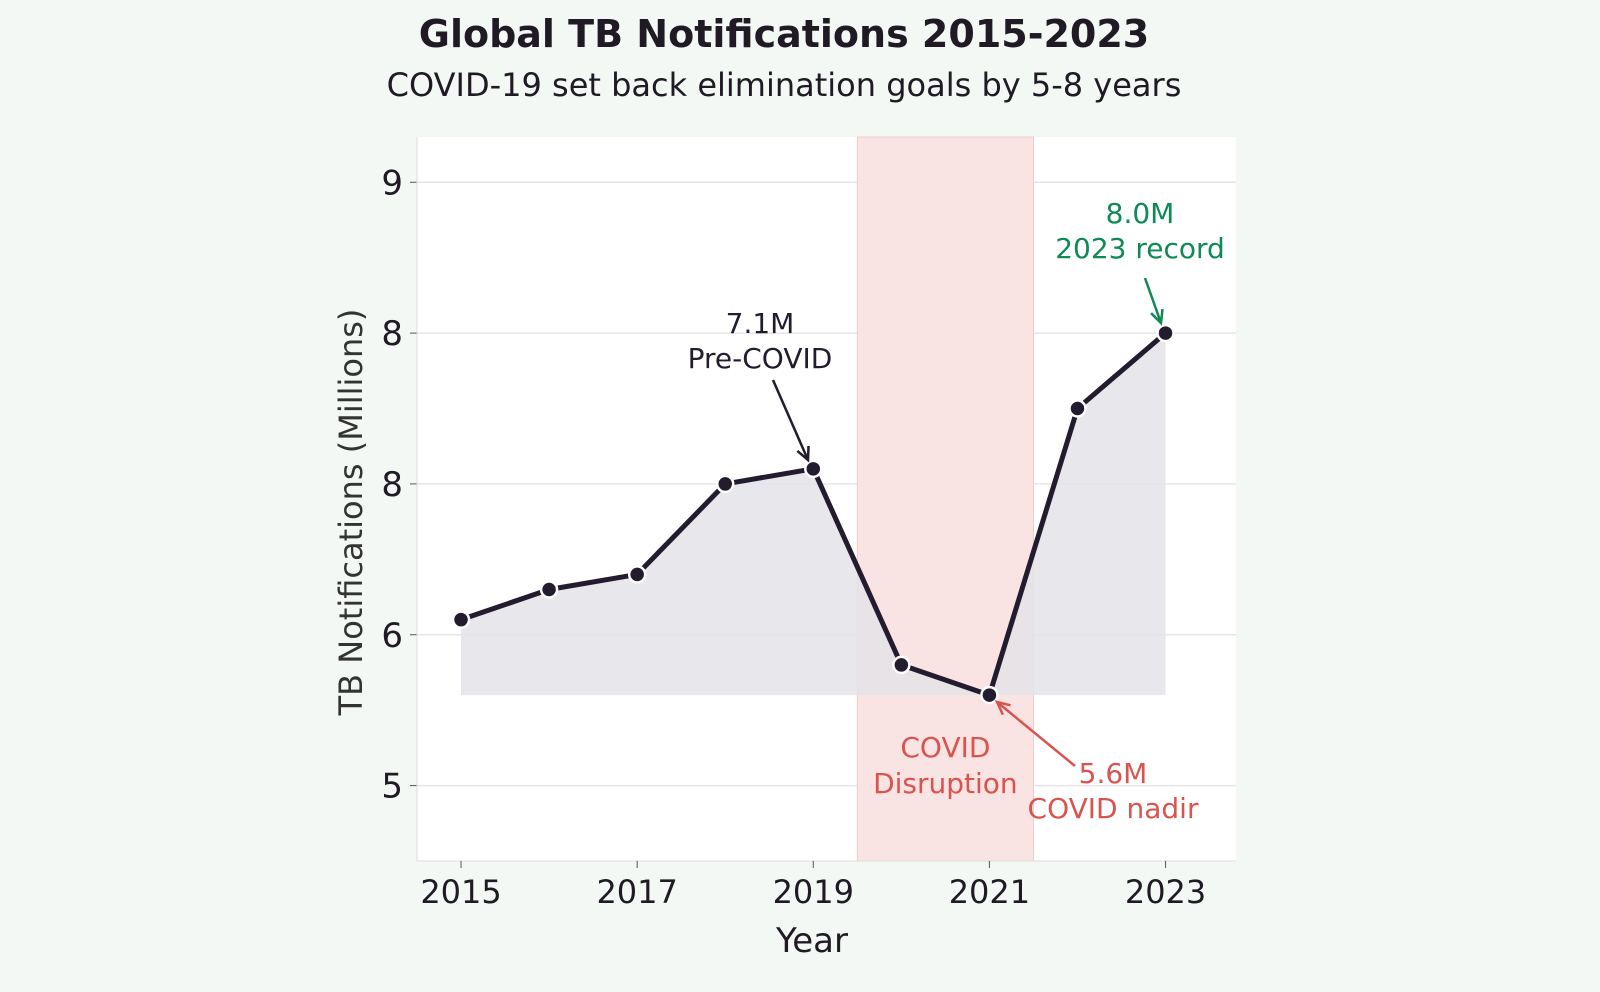 The image size is (1600, 992). What do you see at coordinates (760, 323) in the screenshot?
I see `annotation-label: 7.1M` at bounding box center [760, 323].